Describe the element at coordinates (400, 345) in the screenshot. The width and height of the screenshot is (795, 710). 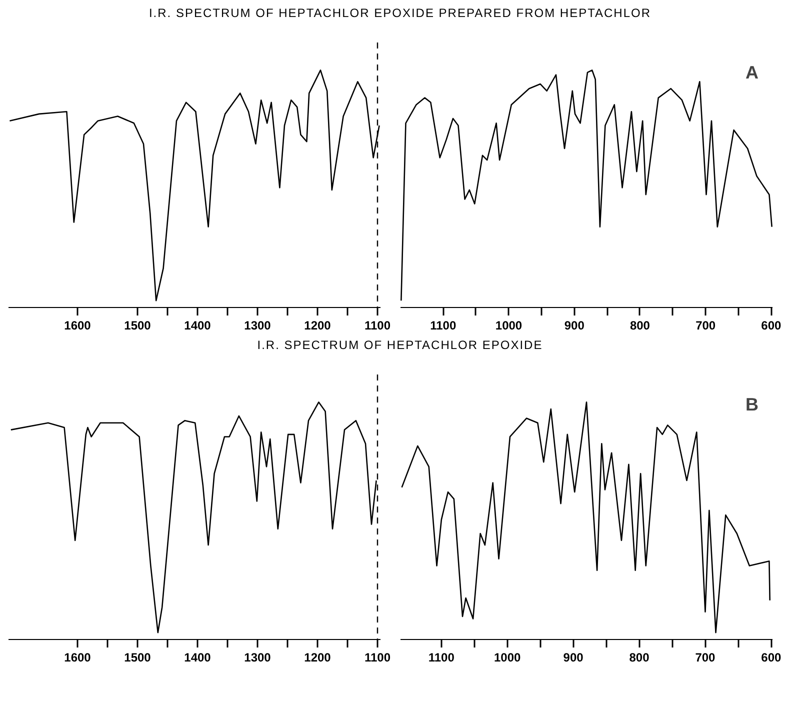
I see `chart-title: I.R. SPECTRUM OF HEPTACHLOR EPOXIDE` at that location.